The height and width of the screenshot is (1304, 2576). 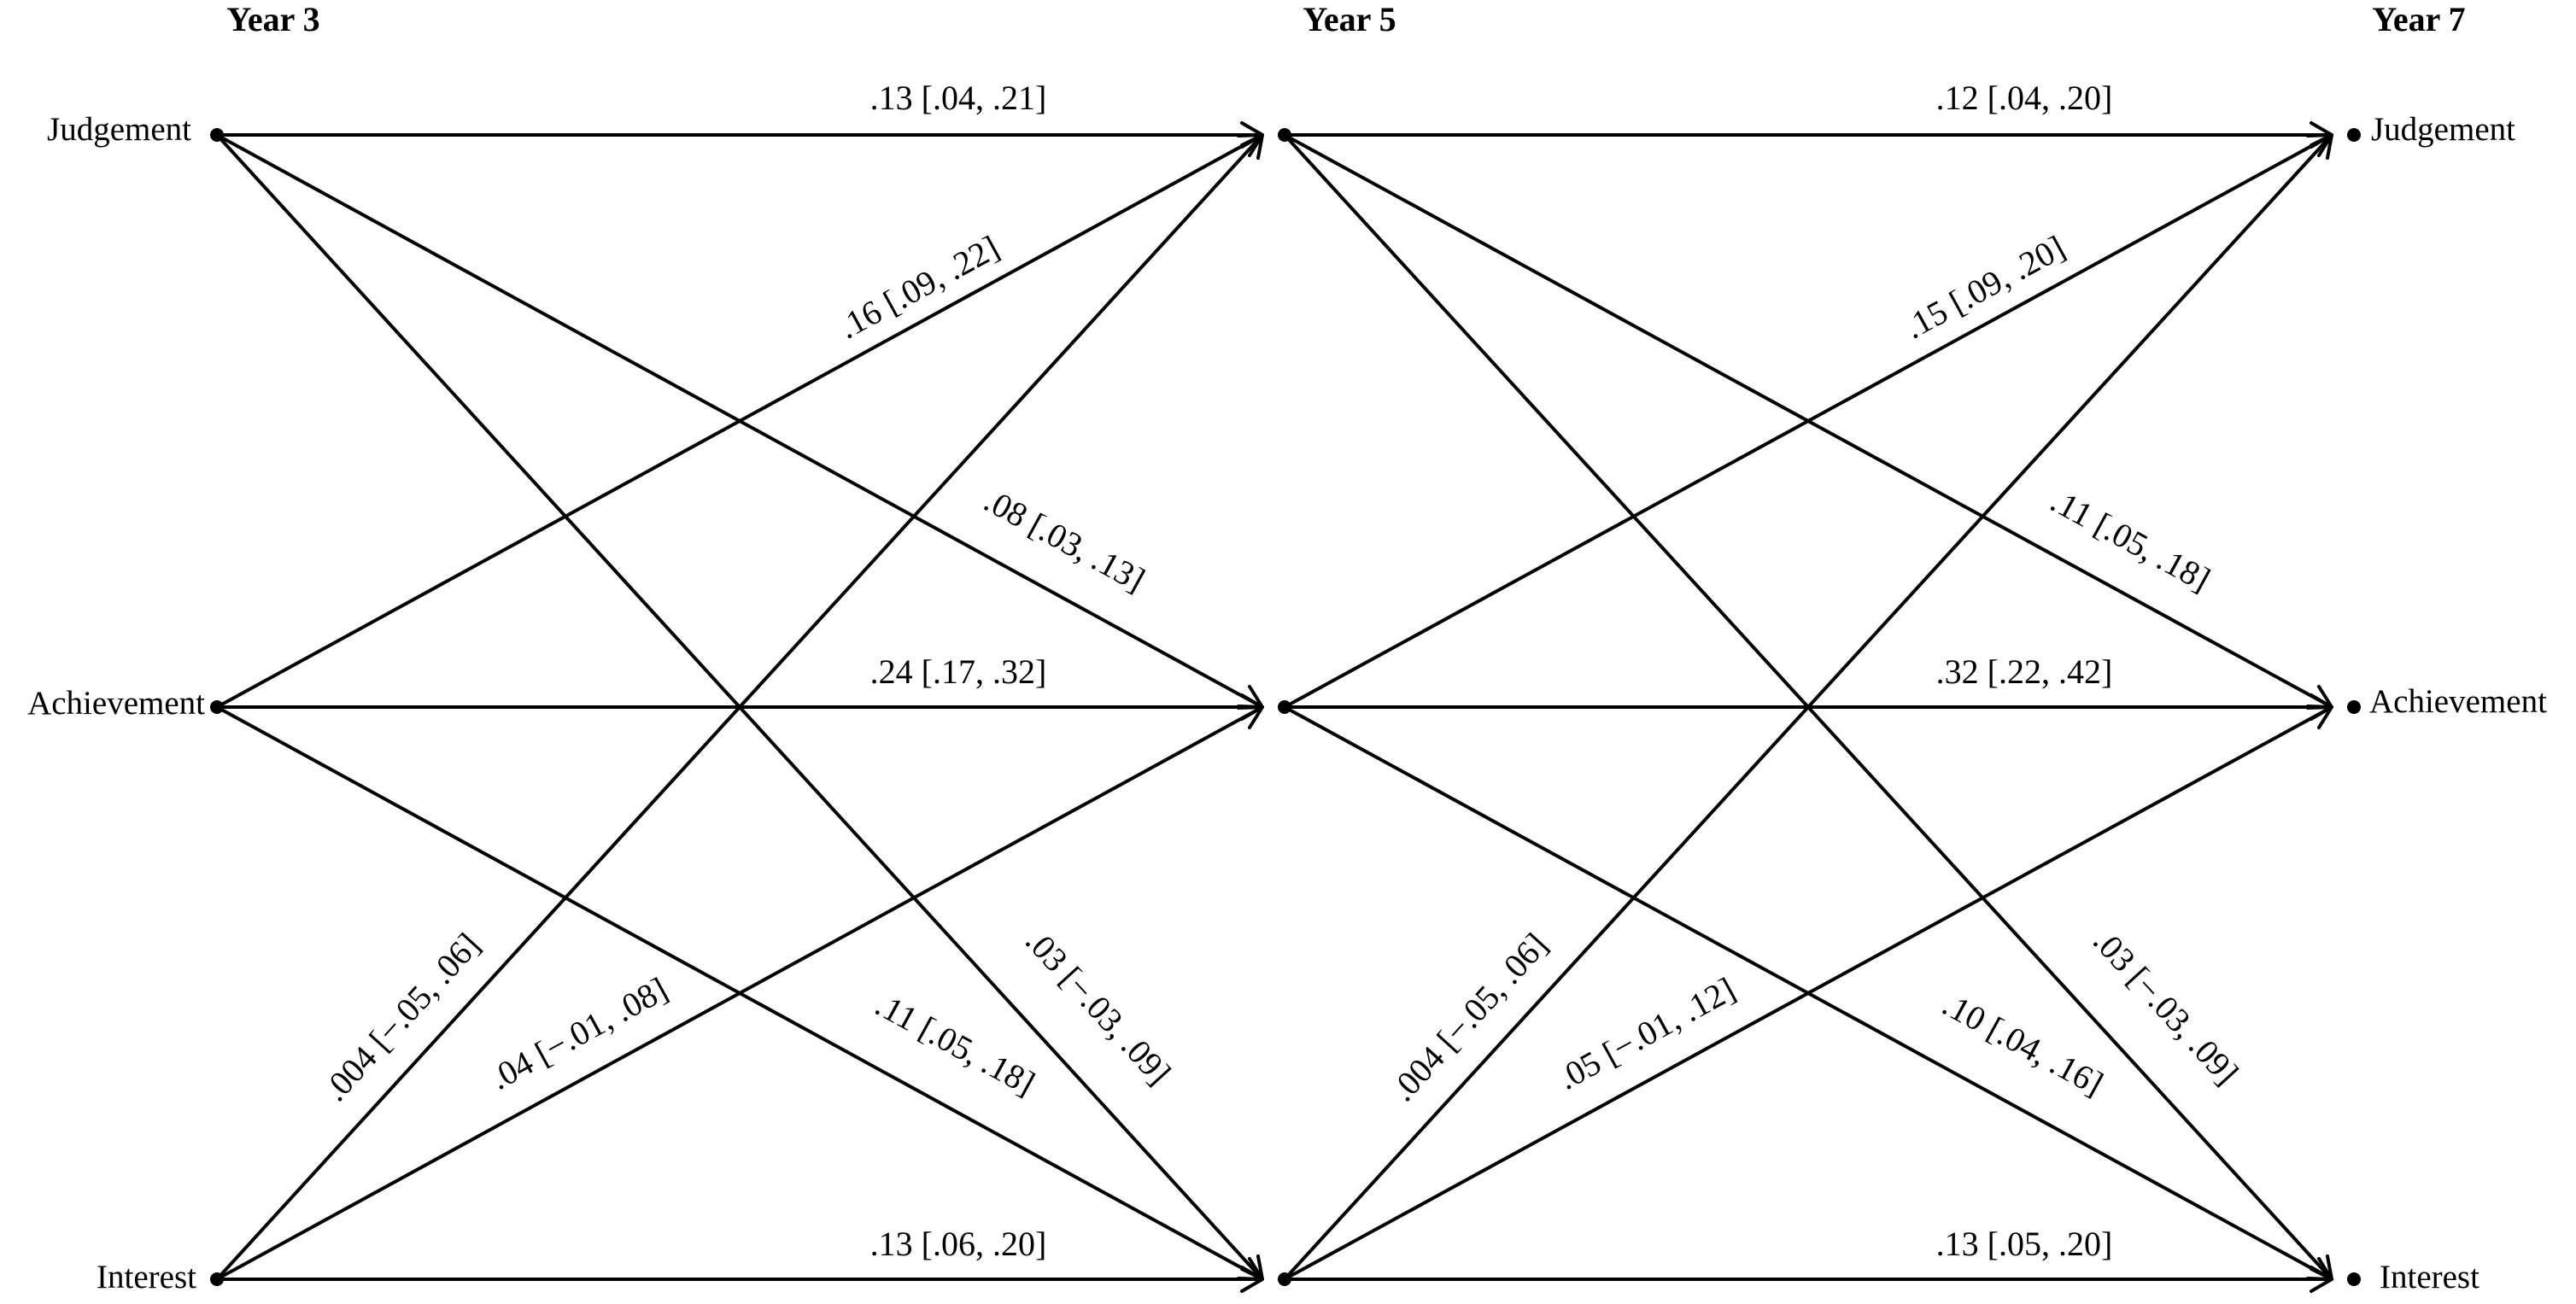 I want to click on coef-y3j-y5j: .13 [.04, .21], so click(x=958, y=98).